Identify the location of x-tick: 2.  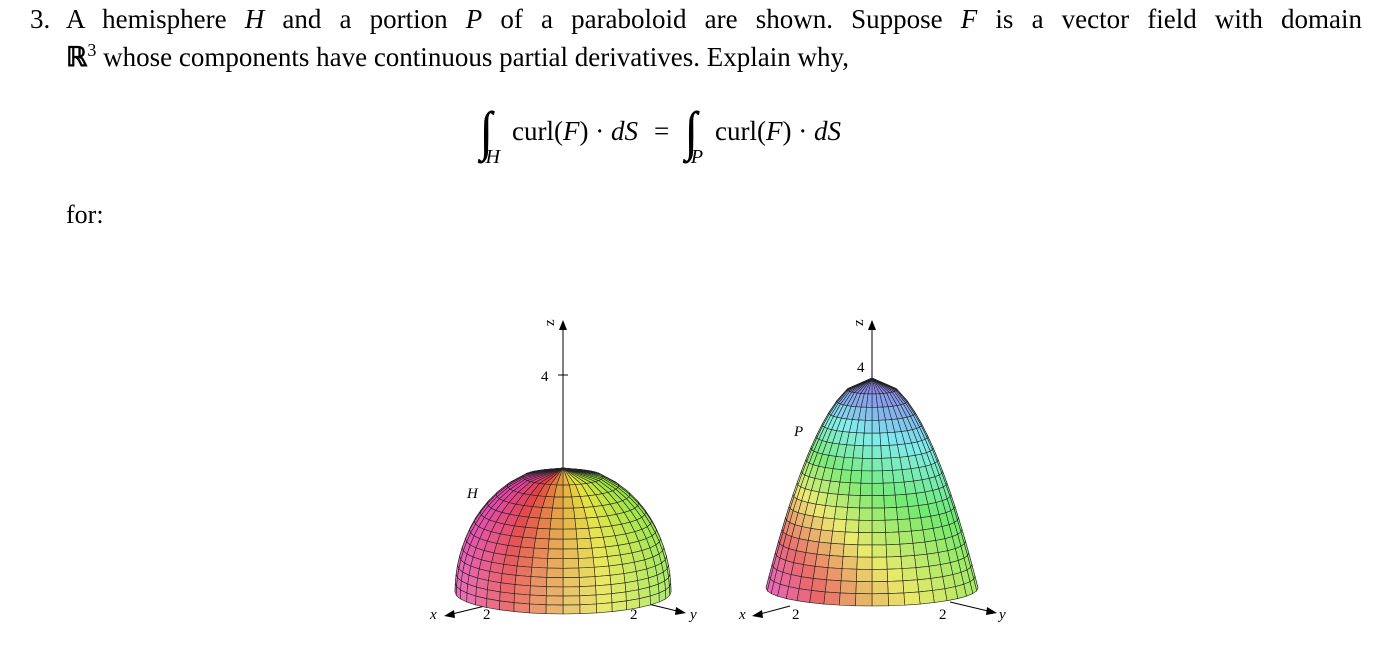
(796, 615).